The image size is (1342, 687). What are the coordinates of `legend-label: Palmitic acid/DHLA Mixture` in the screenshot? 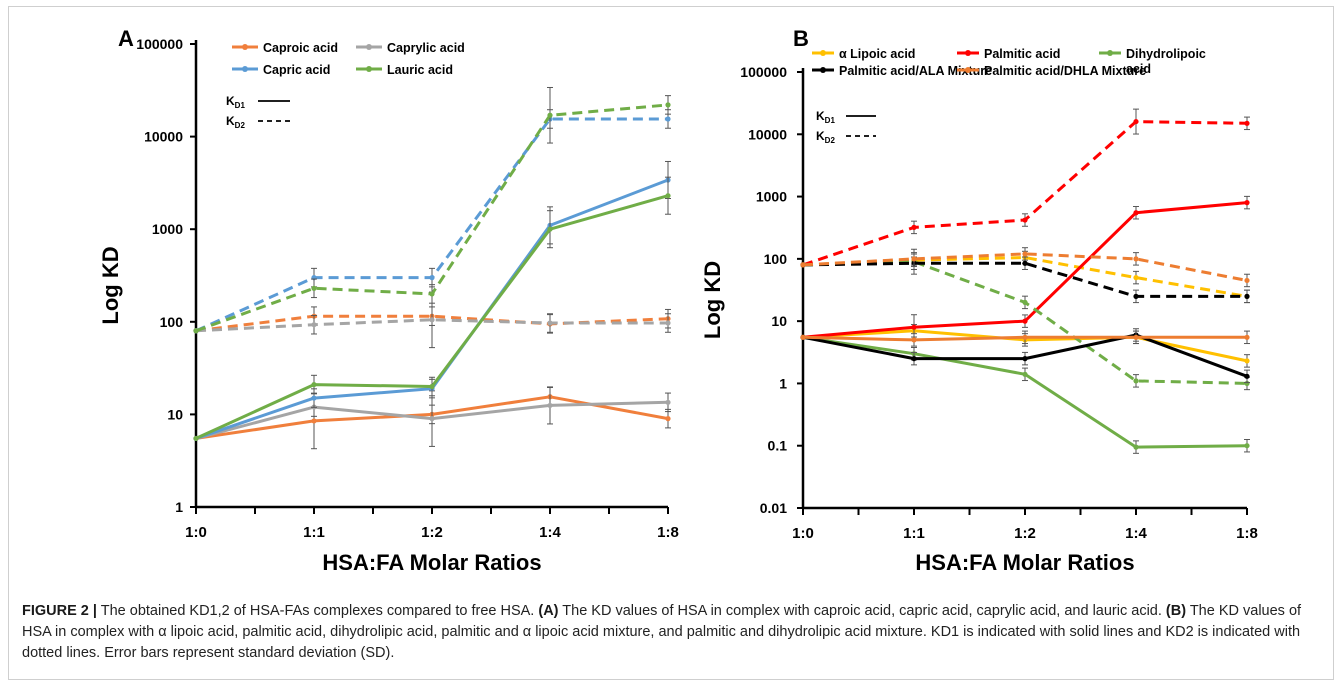 It's located at (1065, 71).